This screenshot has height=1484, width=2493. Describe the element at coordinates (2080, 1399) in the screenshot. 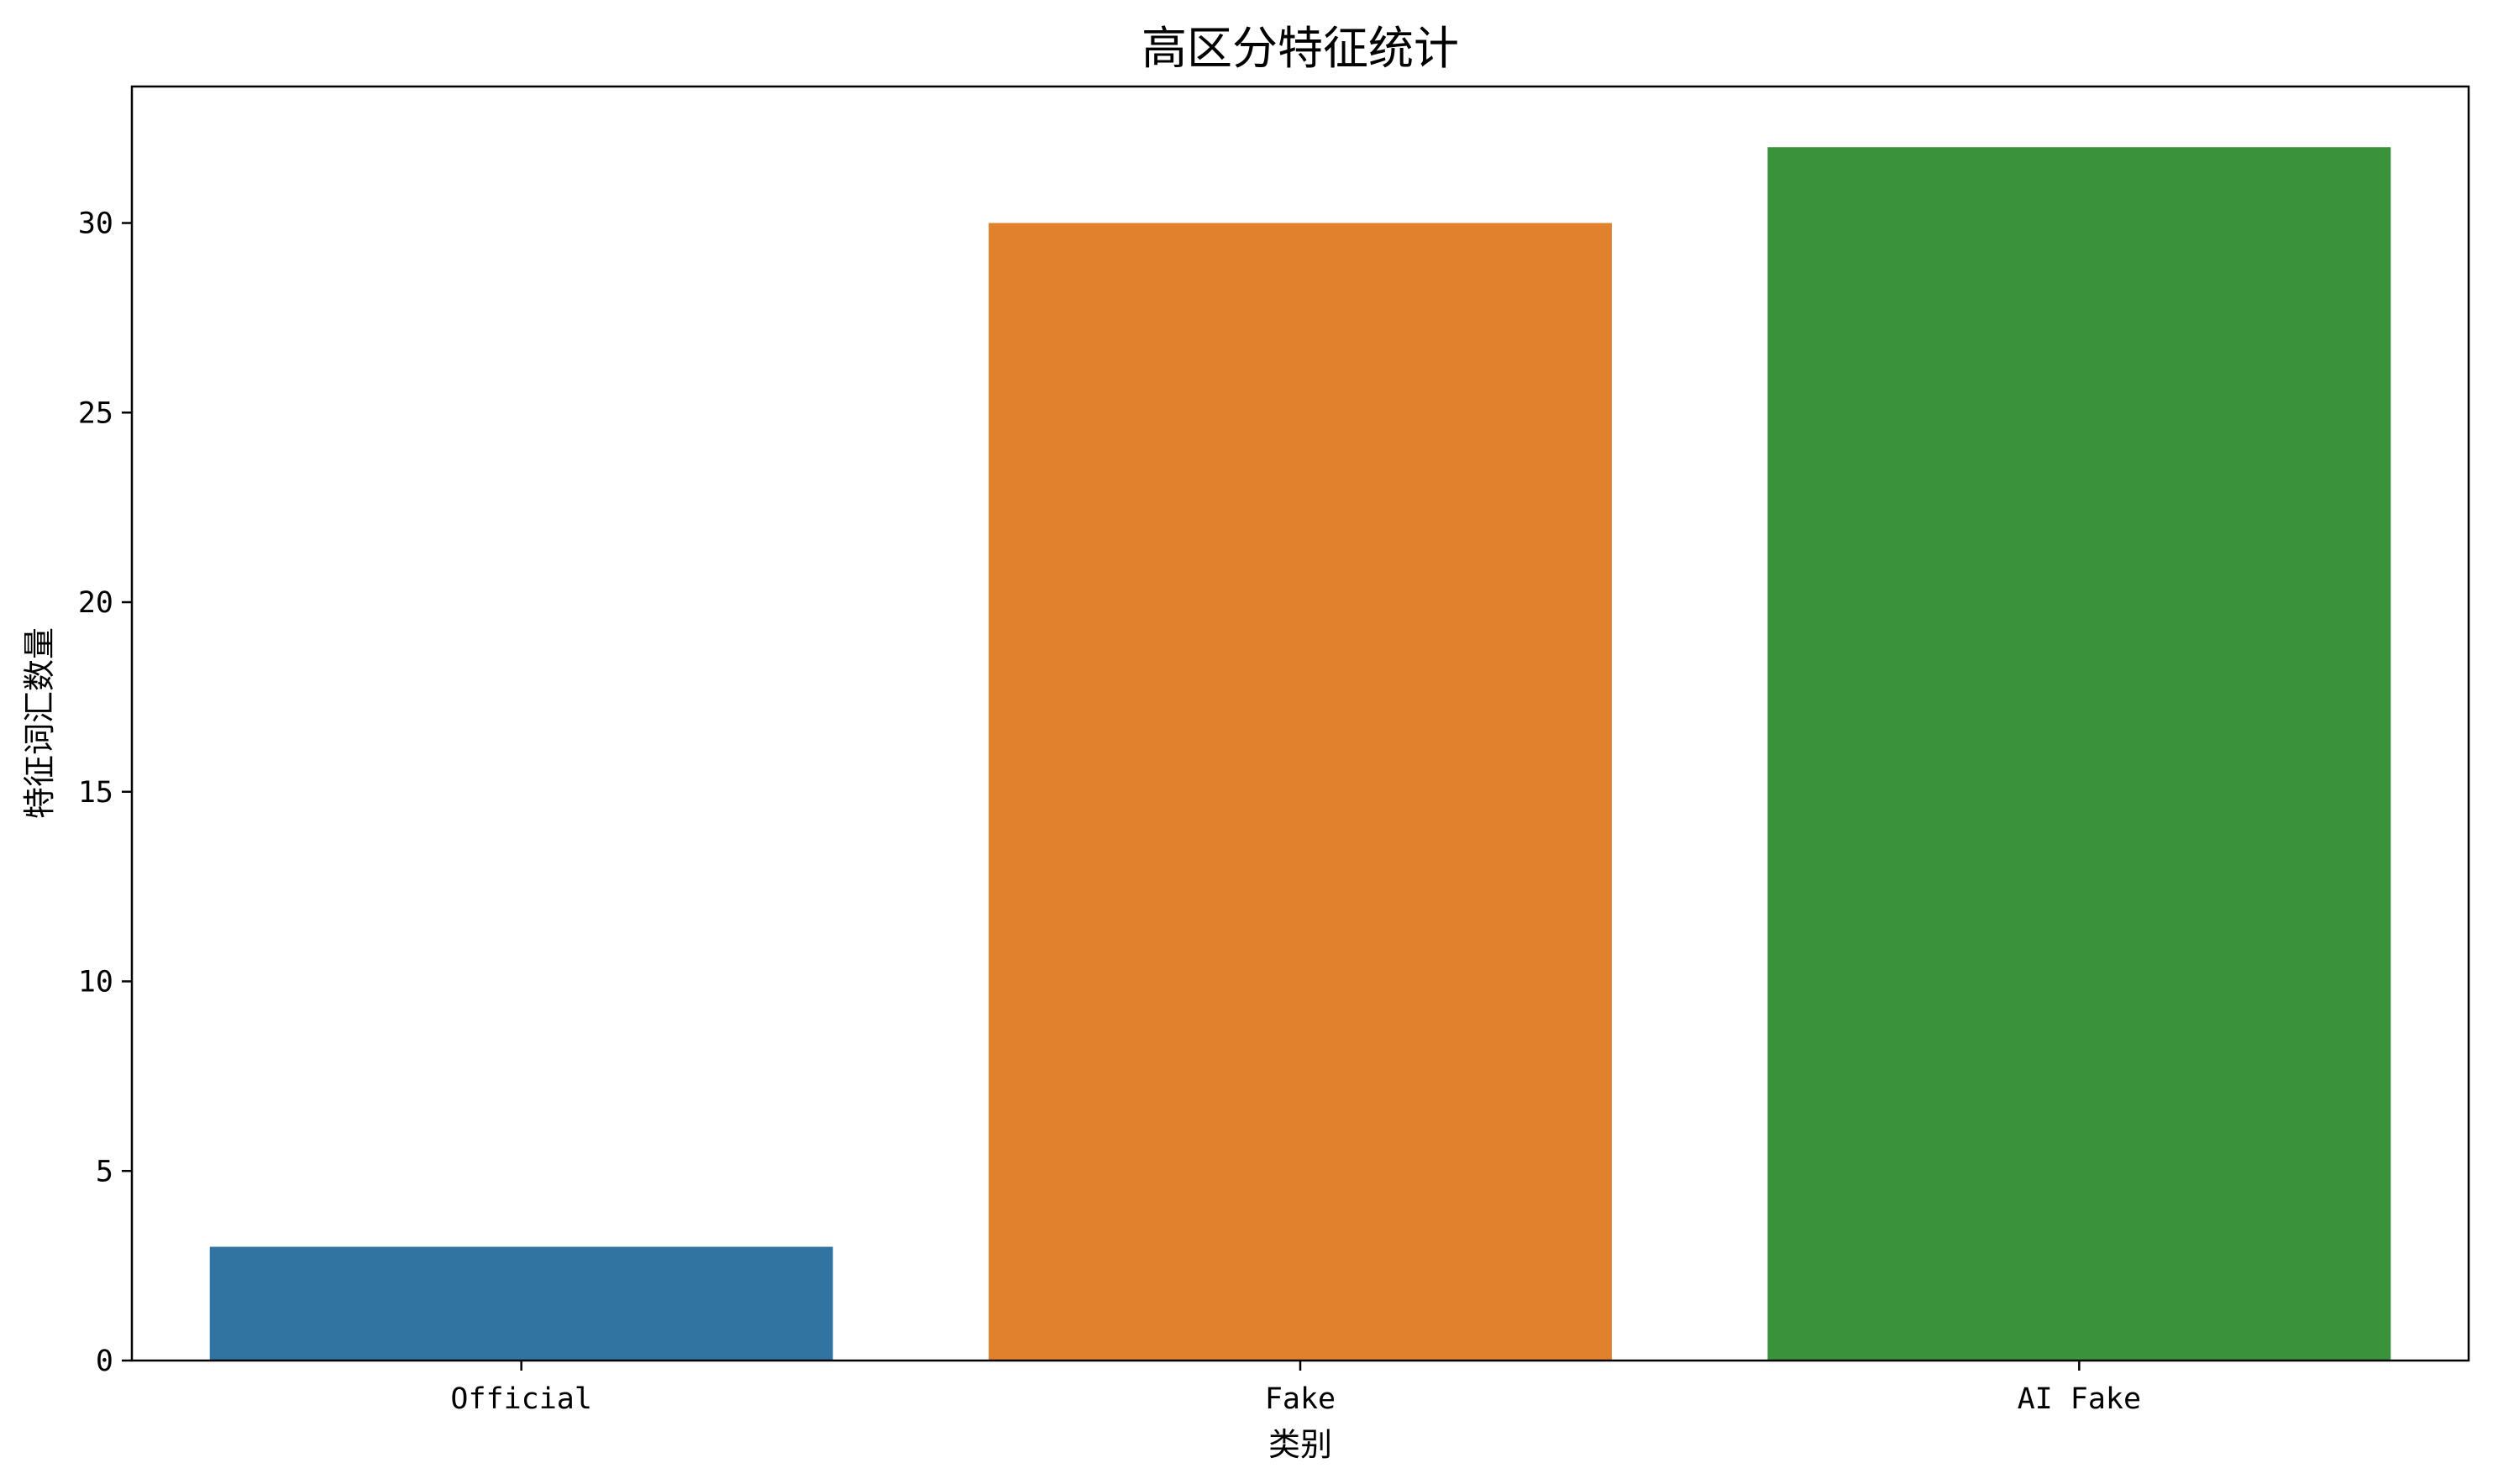

I see `x-tick-label: AI Fake` at that location.